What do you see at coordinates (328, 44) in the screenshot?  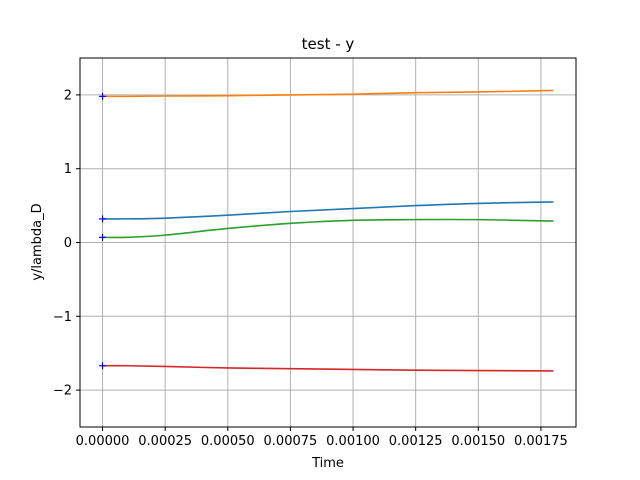 I see `chart-title: test - y` at bounding box center [328, 44].